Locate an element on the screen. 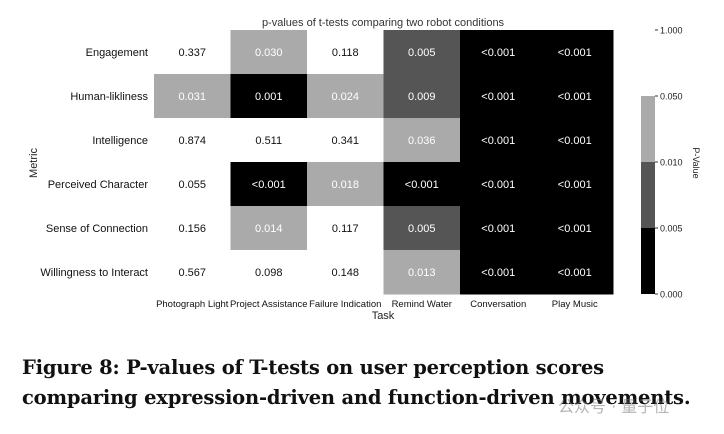 The height and width of the screenshot is (434, 724). x-tick-label: Project Assistance is located at coordinates (269, 304).